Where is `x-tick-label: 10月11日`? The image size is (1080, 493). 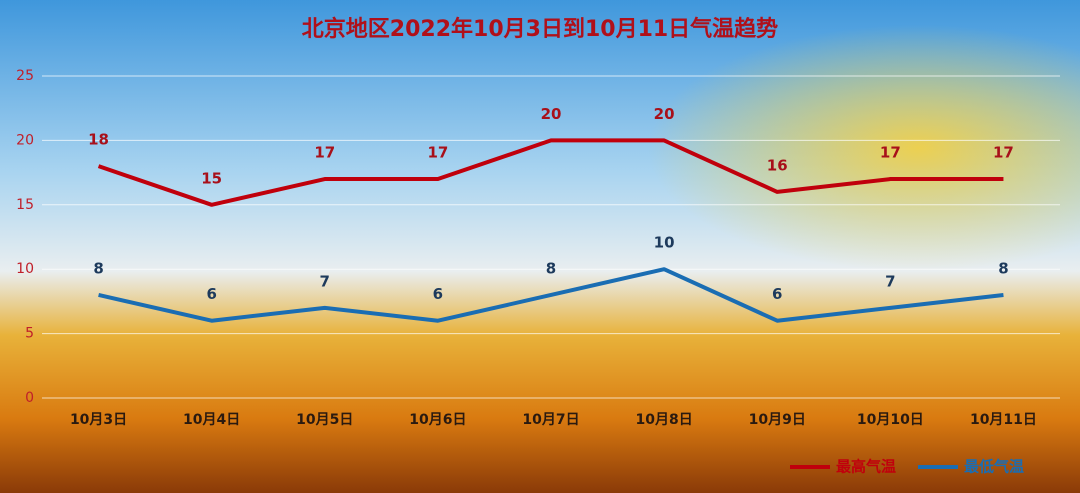
x-tick-label: 10月11日 is located at coordinates (1003, 420).